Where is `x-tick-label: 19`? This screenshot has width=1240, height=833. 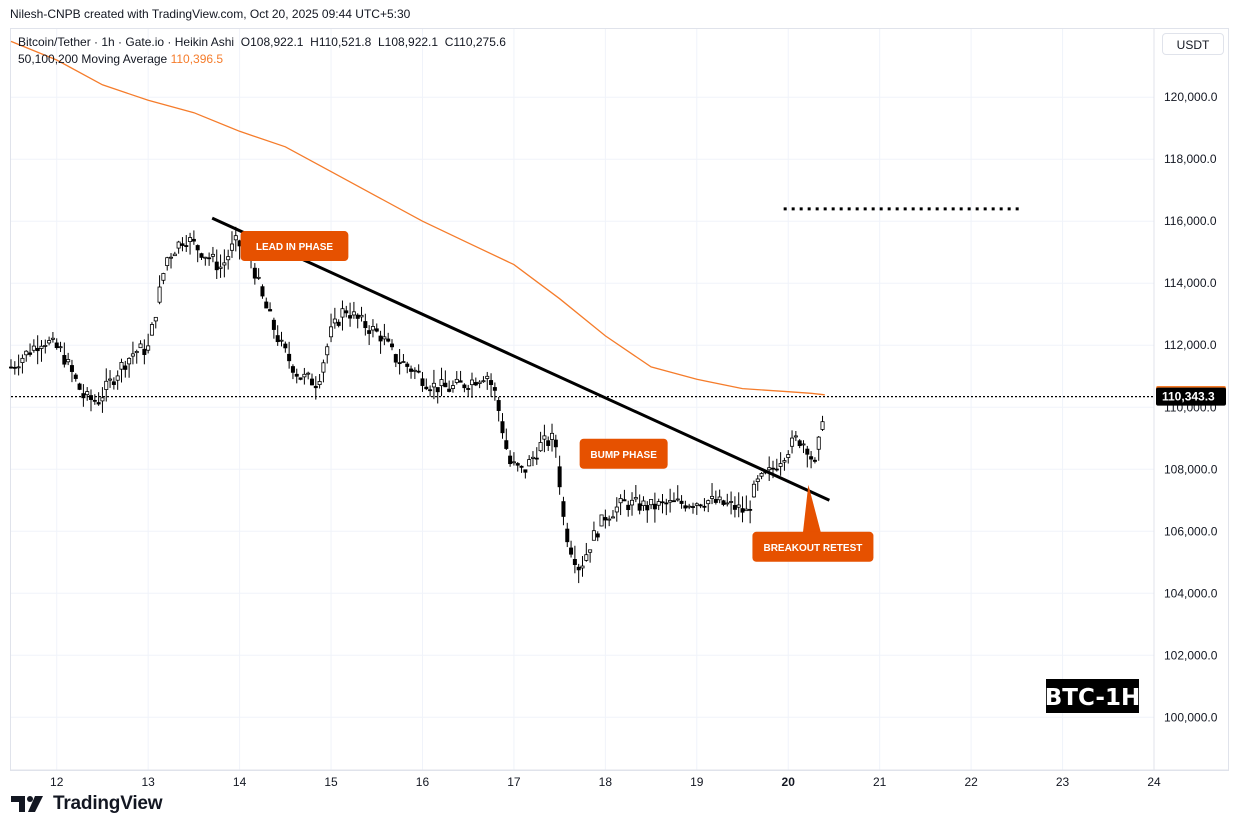
x-tick-label: 19 is located at coordinates (697, 782).